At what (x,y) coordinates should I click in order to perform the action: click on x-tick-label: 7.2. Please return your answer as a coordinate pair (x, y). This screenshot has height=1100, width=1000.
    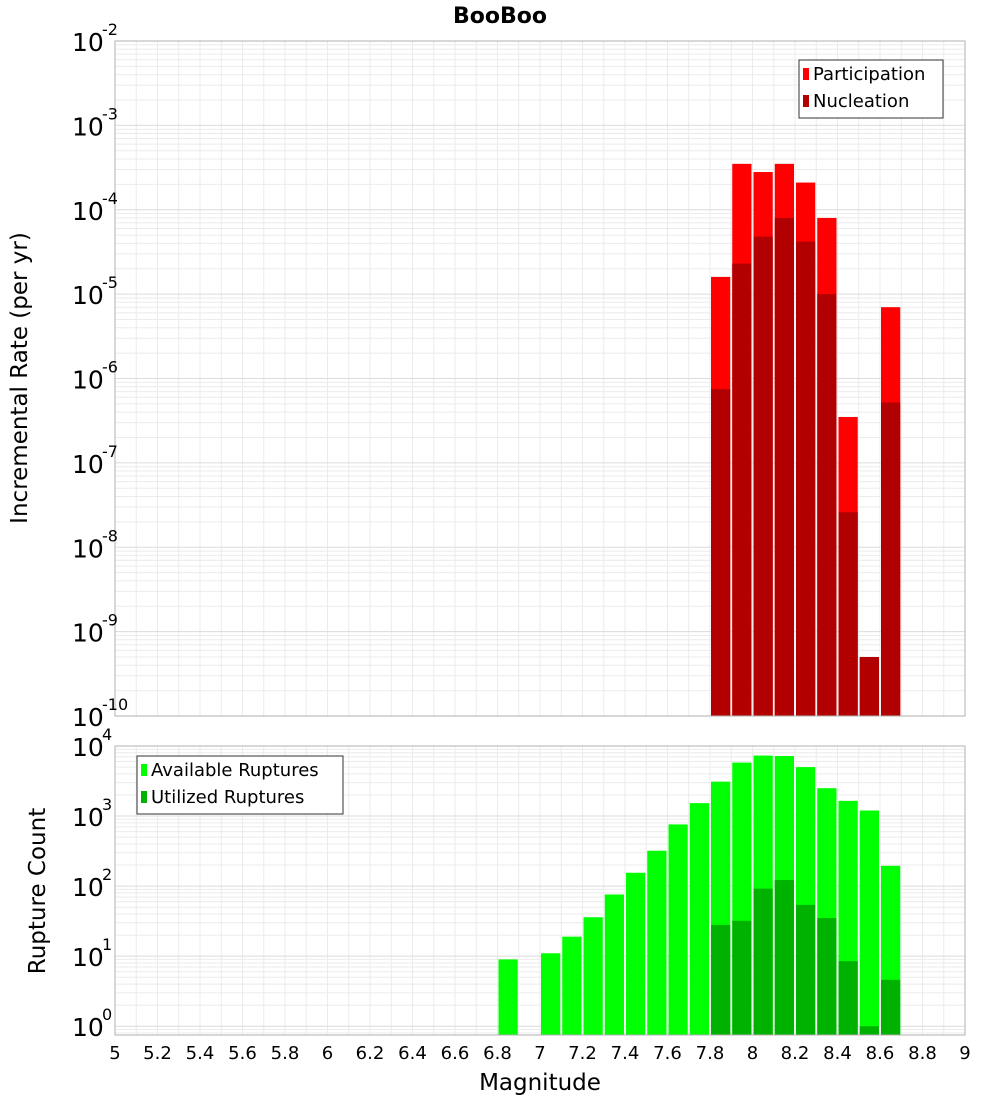
    Looking at the image, I should click on (582, 1053).